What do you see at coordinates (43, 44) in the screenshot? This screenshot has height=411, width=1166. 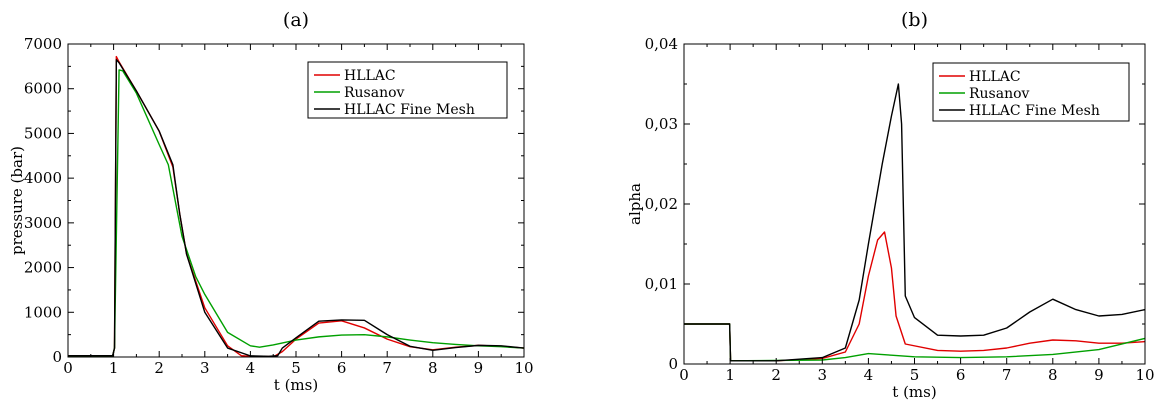 I see `y-tick-label: 7000` at bounding box center [43, 44].